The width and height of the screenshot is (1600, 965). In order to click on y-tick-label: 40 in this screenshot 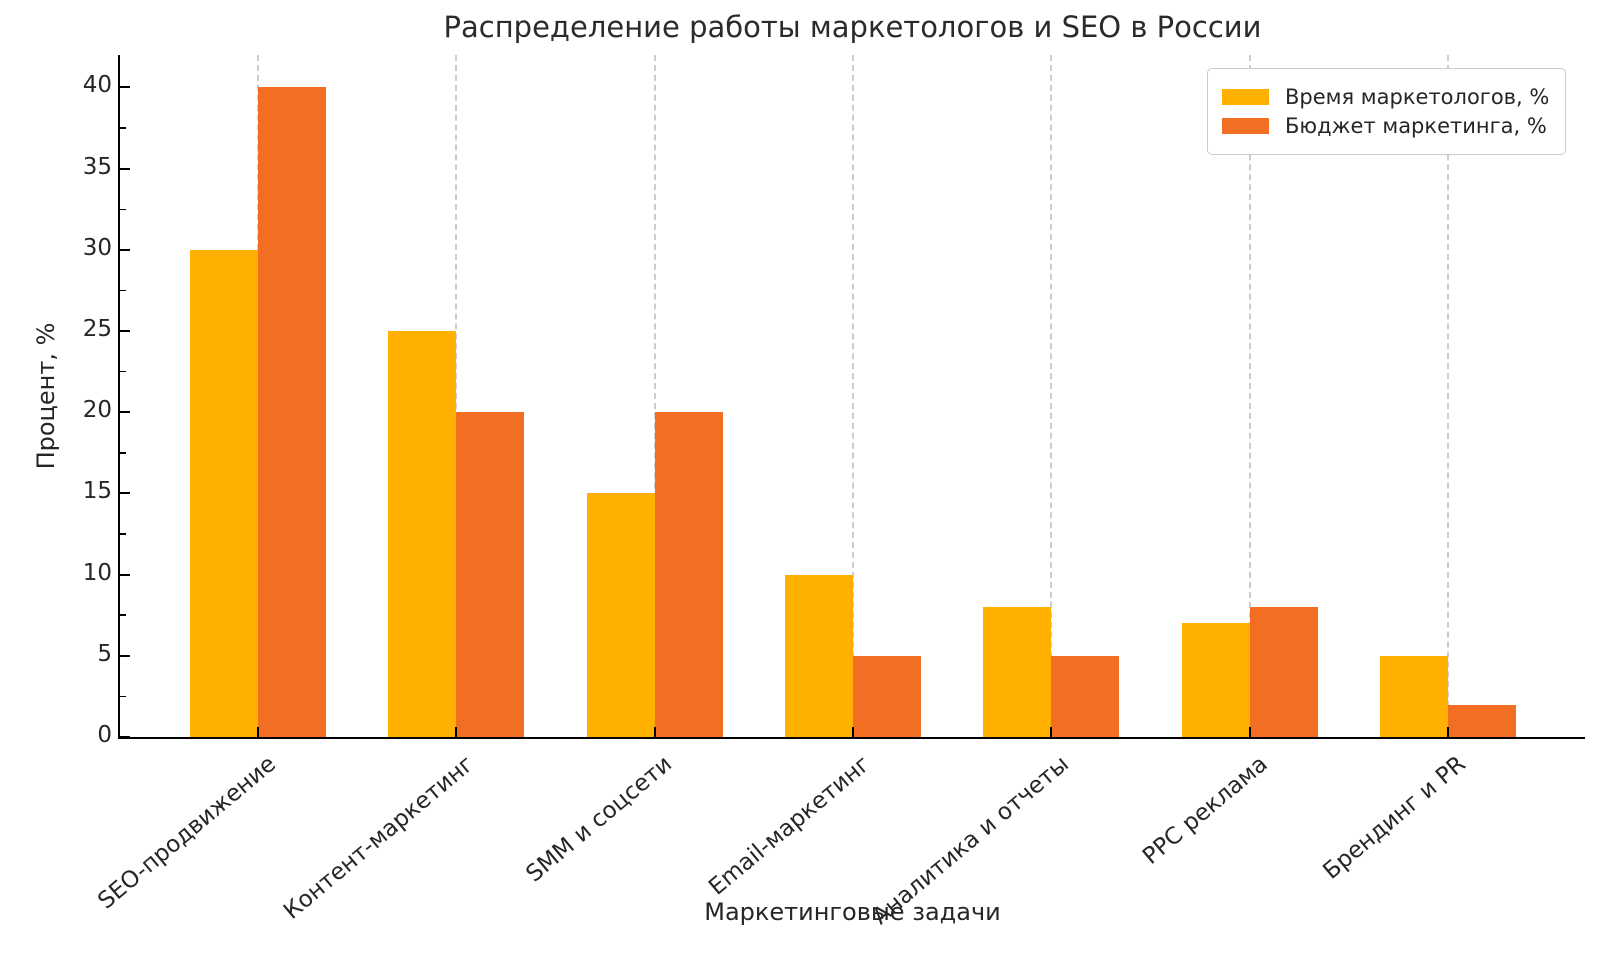, I will do `click(97, 85)`.